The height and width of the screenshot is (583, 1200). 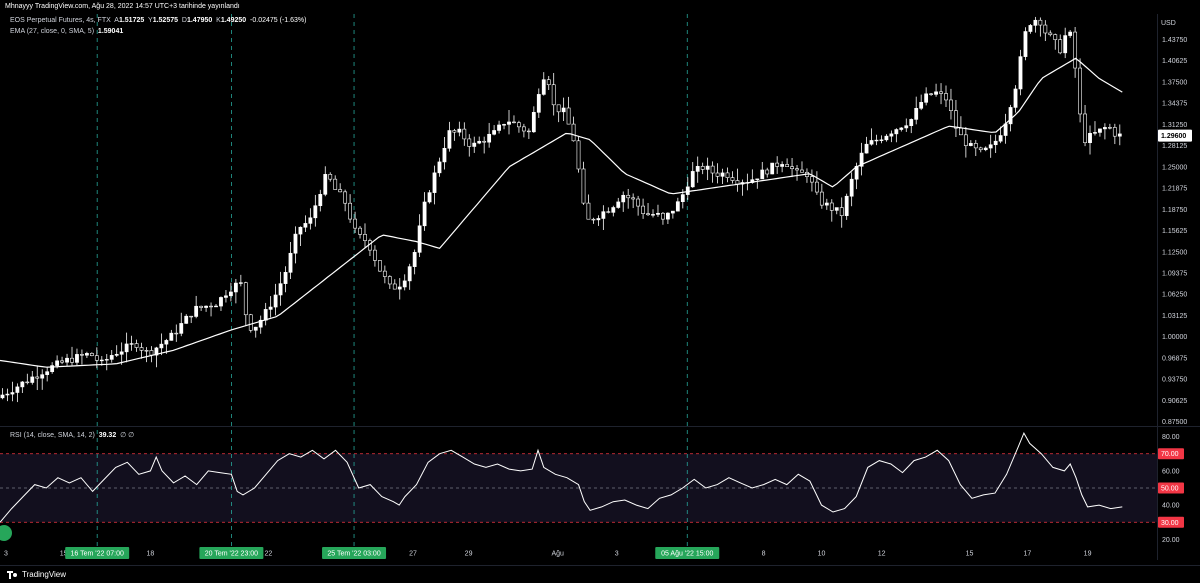 I want to click on rsi-level-label: 70.00, so click(x=1170, y=454).